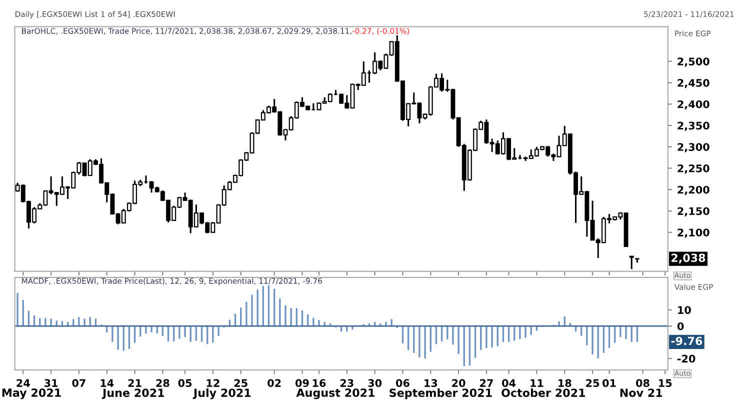  I want to click on x-tick-label: 28, so click(163, 383).